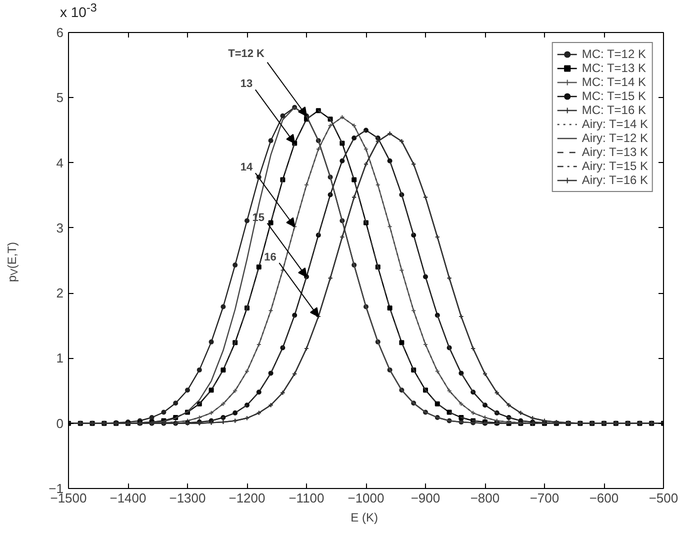 The height and width of the screenshot is (543, 687). What do you see at coordinates (128, 498) in the screenshot?
I see `x-tick-label: −1400` at bounding box center [128, 498].